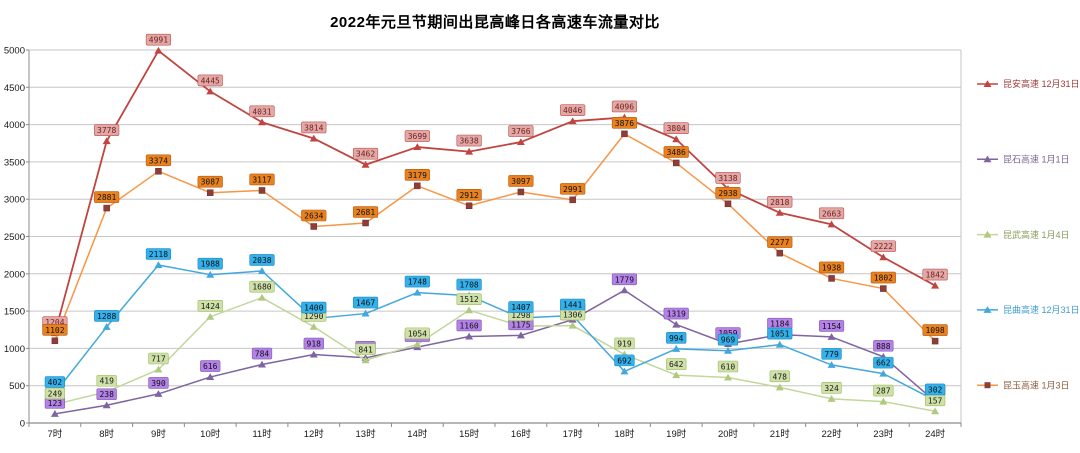  What do you see at coordinates (624, 123) in the screenshot?
I see `data-point-label: 3876` at bounding box center [624, 123].